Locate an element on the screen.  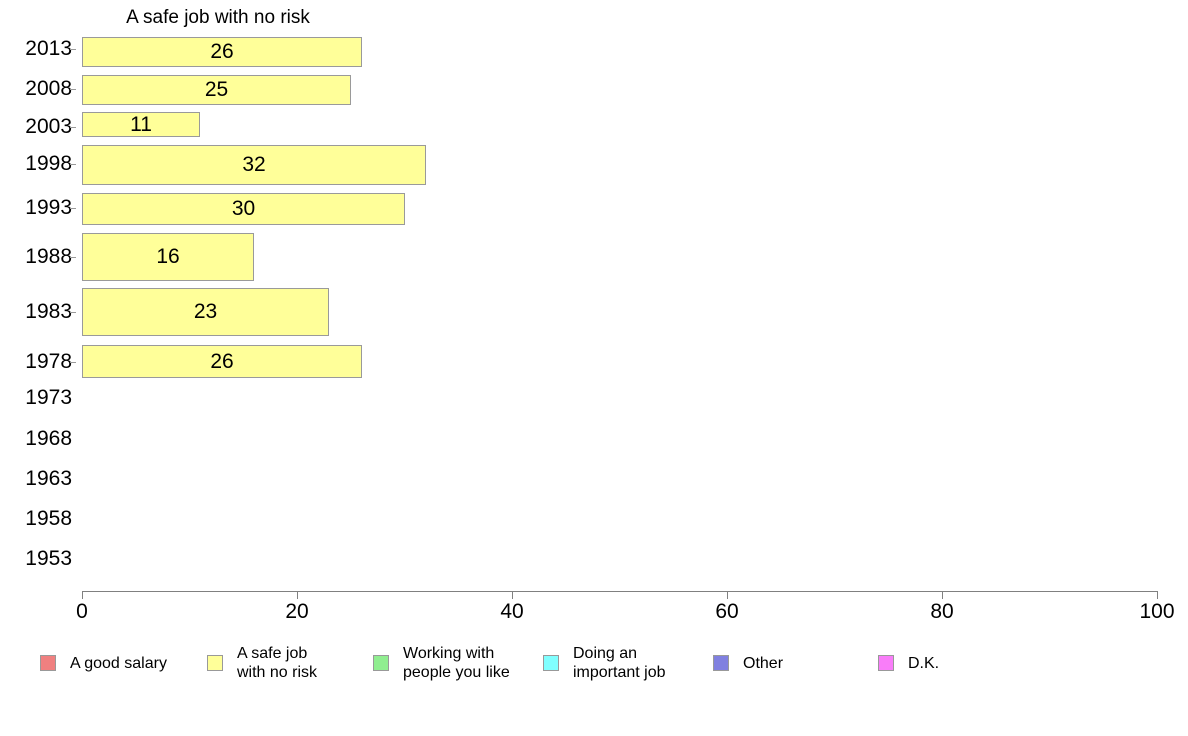
bar: 23 is located at coordinates (205, 312).